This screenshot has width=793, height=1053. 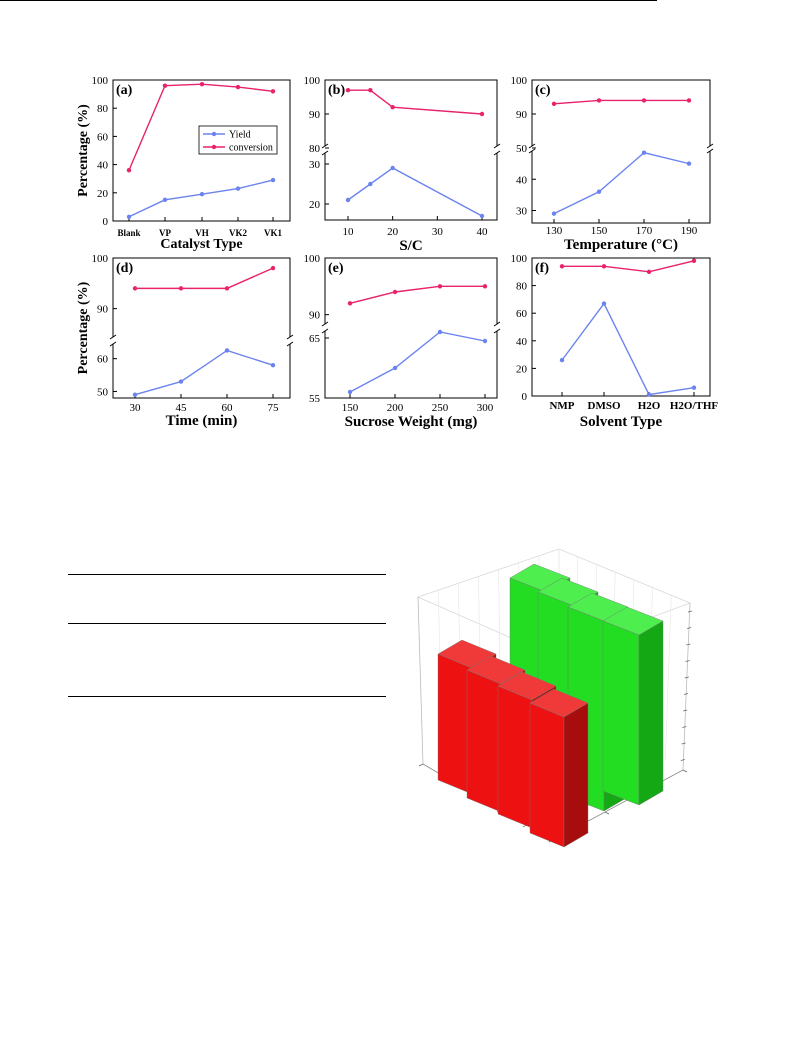 What do you see at coordinates (576, 775) in the screenshot?
I see `bar3d-red-4-side-face` at bounding box center [576, 775].